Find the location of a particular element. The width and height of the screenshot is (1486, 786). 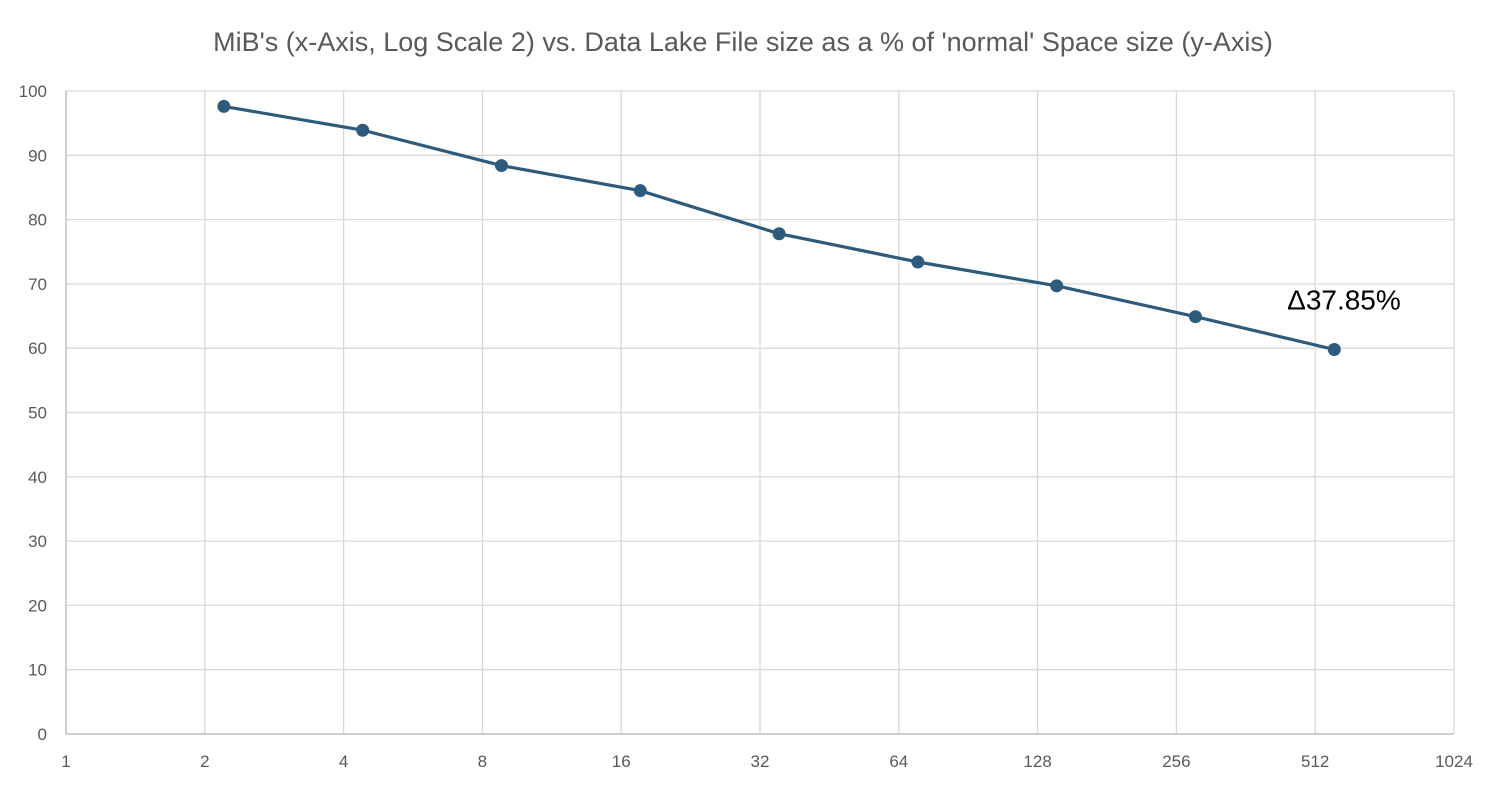

y-tick-label: 30 is located at coordinates (37, 541).